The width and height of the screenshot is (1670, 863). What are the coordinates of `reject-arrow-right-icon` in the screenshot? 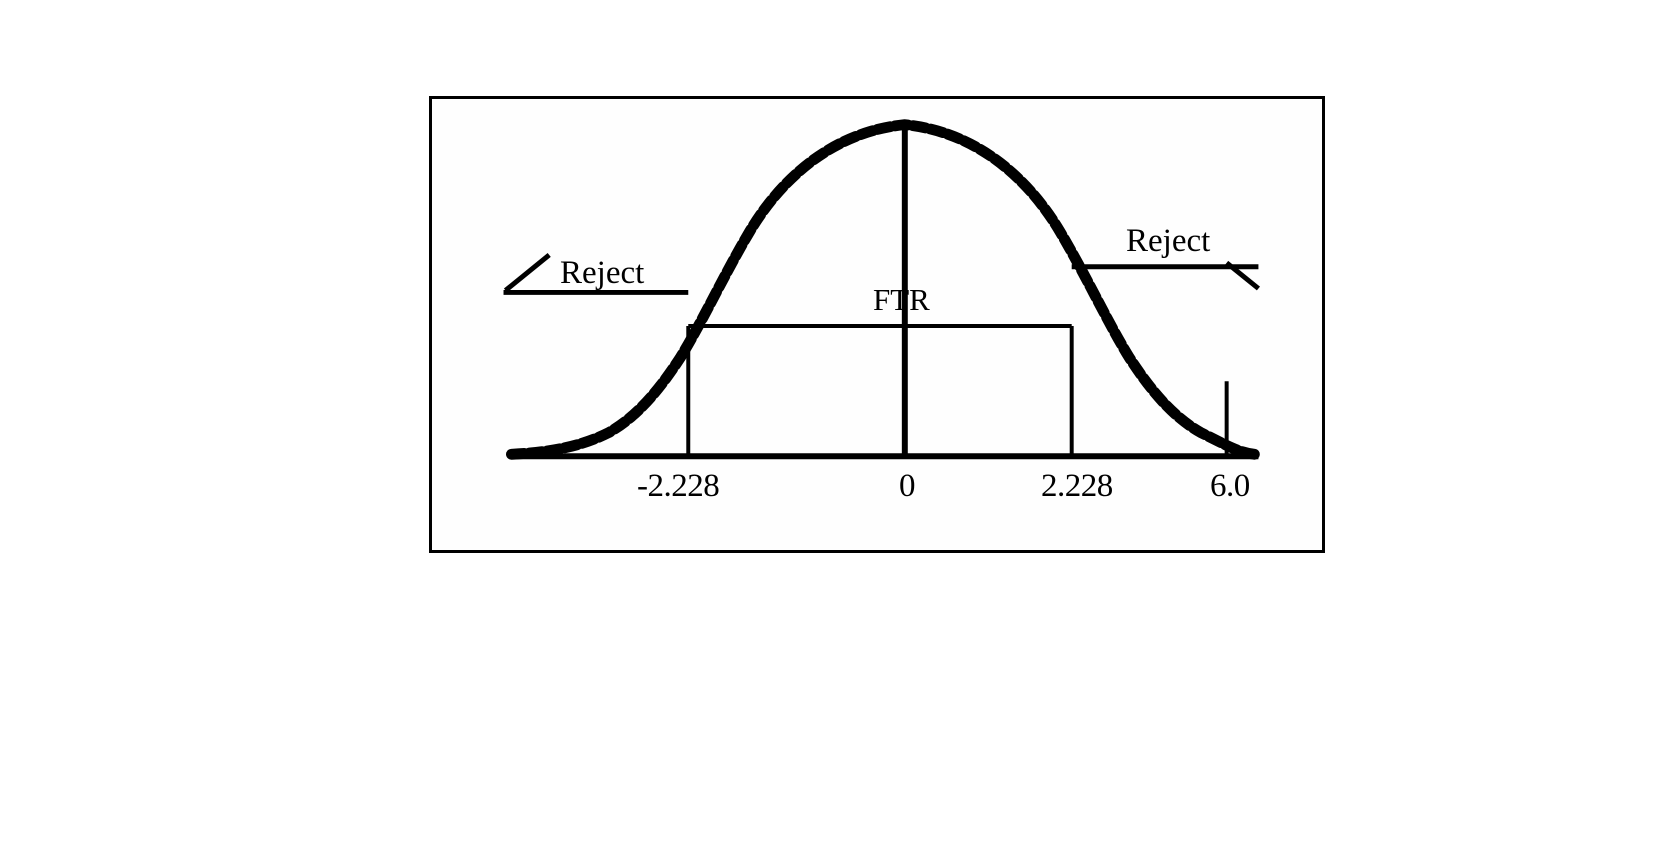 It's located at (1242, 275).